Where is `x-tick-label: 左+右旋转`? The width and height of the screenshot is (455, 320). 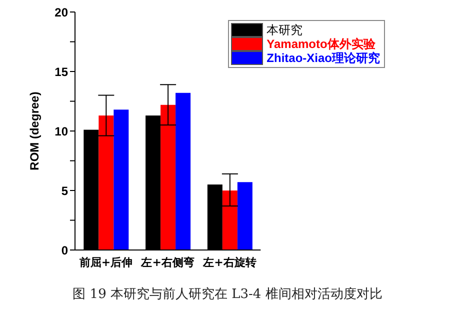
x-tick-label: 左+右旋转 is located at coordinates (229, 262).